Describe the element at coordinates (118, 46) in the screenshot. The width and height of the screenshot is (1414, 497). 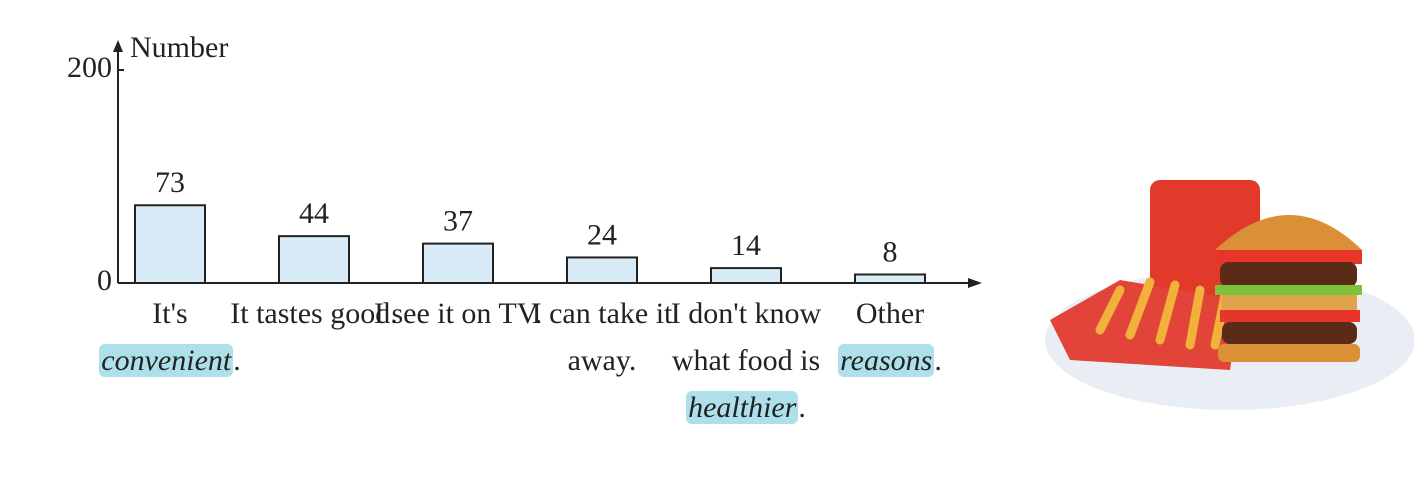
I see `y-arrow` at that location.